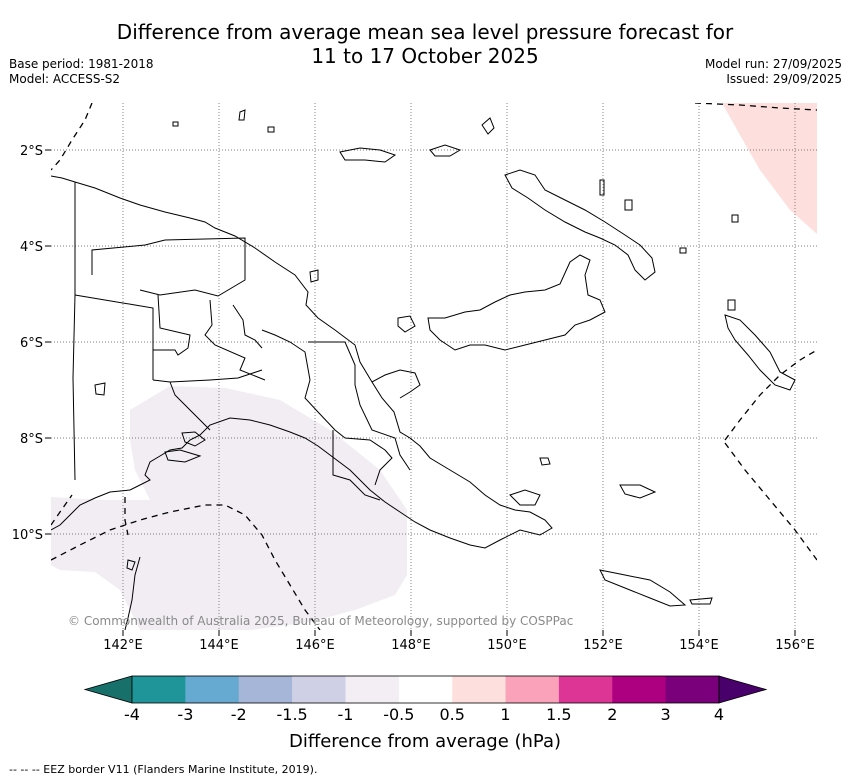 The width and height of the screenshot is (850, 781). I want to click on fly-delta-islands, so click(185, 447).